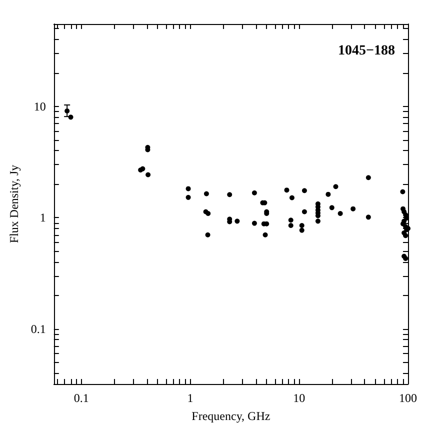 The image size is (431, 431). Describe the element at coordinates (81, 398) in the screenshot. I see `x-tick-label: 0.1` at that location.